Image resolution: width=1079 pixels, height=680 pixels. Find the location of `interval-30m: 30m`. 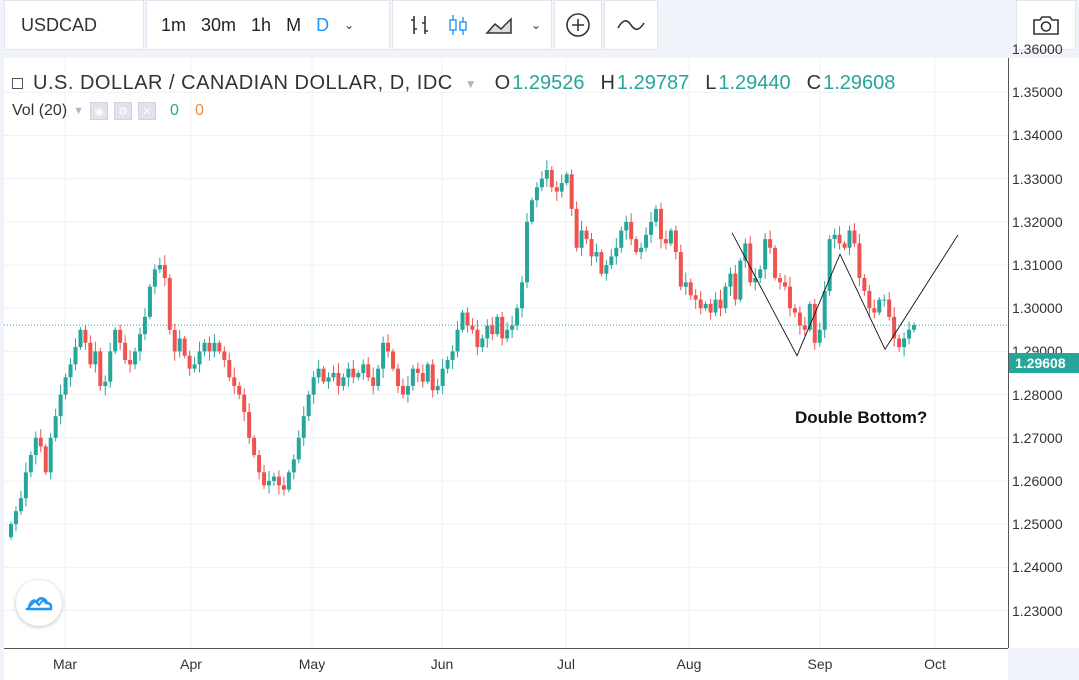

interval-30m: 30m is located at coordinates (219, 24).